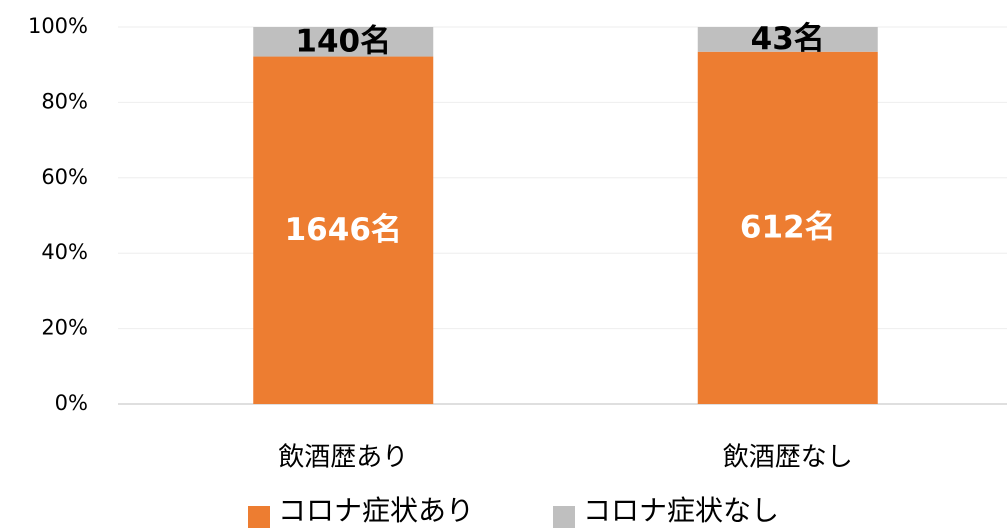 The width and height of the screenshot is (1007, 528). I want to click on y-tick-label: 80%, so click(64, 101).